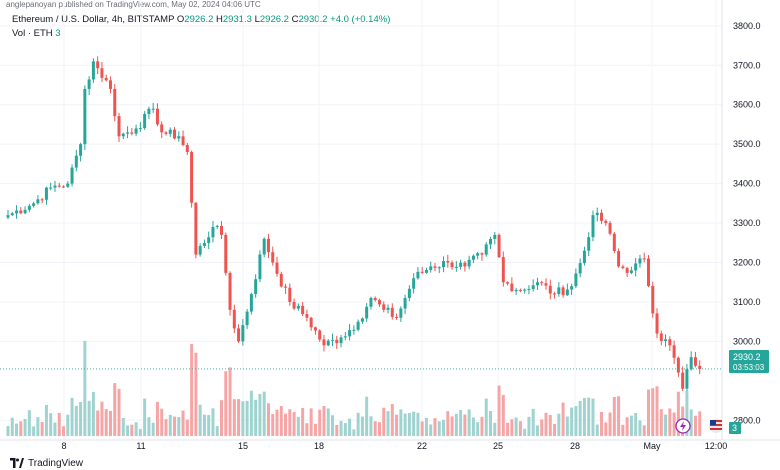  I want to click on high-value: 2931.3, so click(237, 19).